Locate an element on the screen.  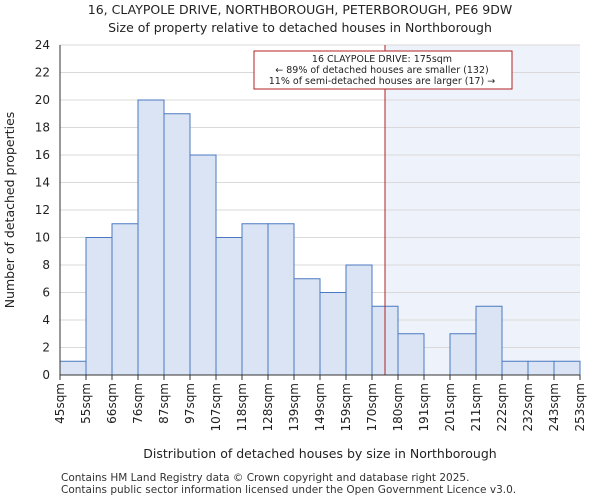
bar-201sqm is located at coordinates (463, 354).